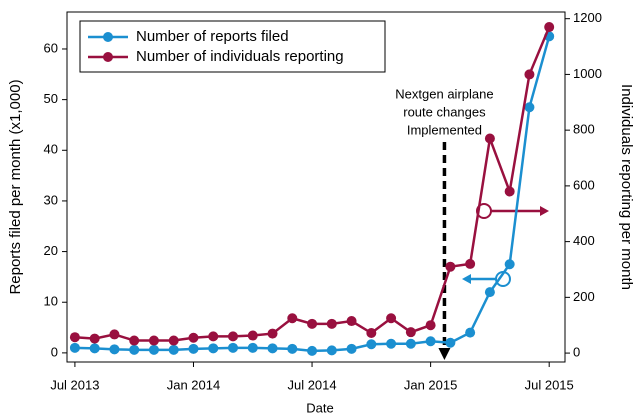  What do you see at coordinates (584, 240) in the screenshot?
I see `y2-tick-label: 400` at bounding box center [584, 240].